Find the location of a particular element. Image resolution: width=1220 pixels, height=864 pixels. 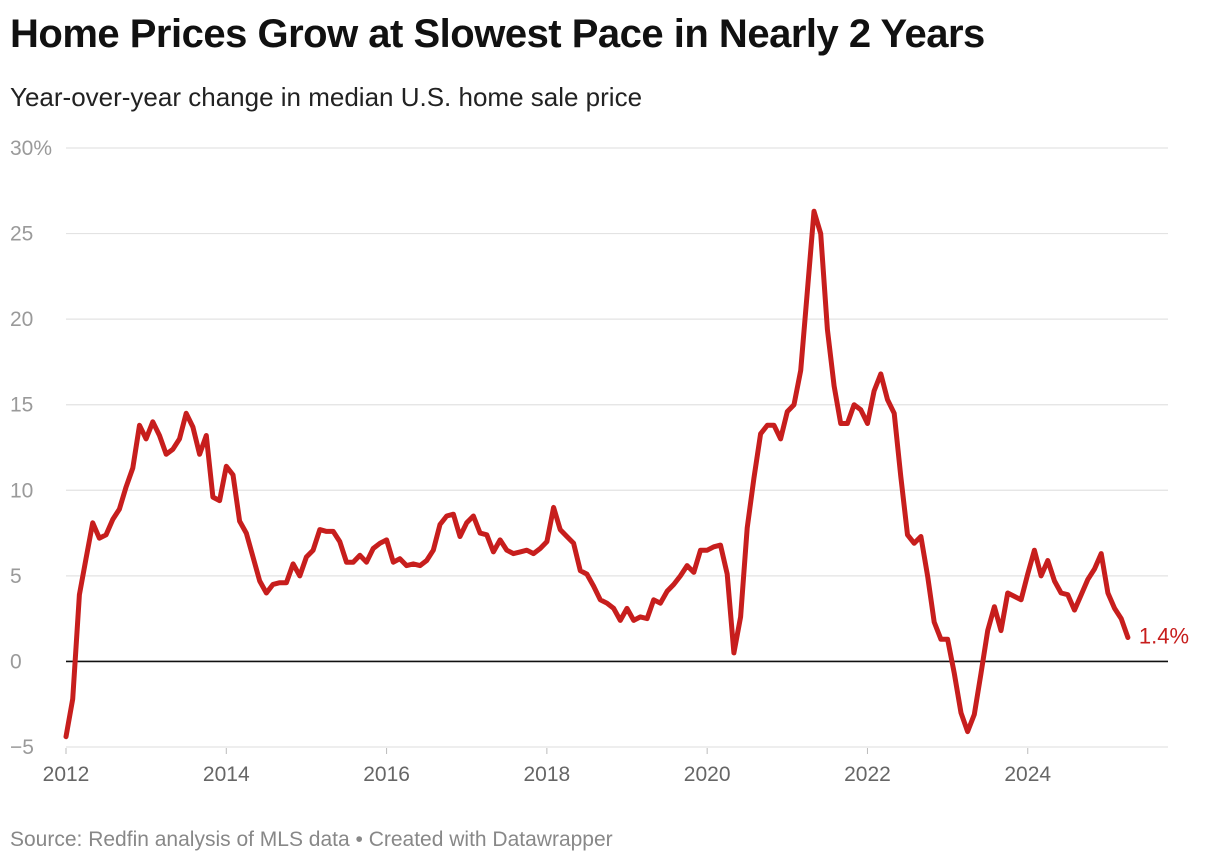

x-axis-ticks: 2012 2014 2016 2018 2020 2022 2024 is located at coordinates (547, 767).